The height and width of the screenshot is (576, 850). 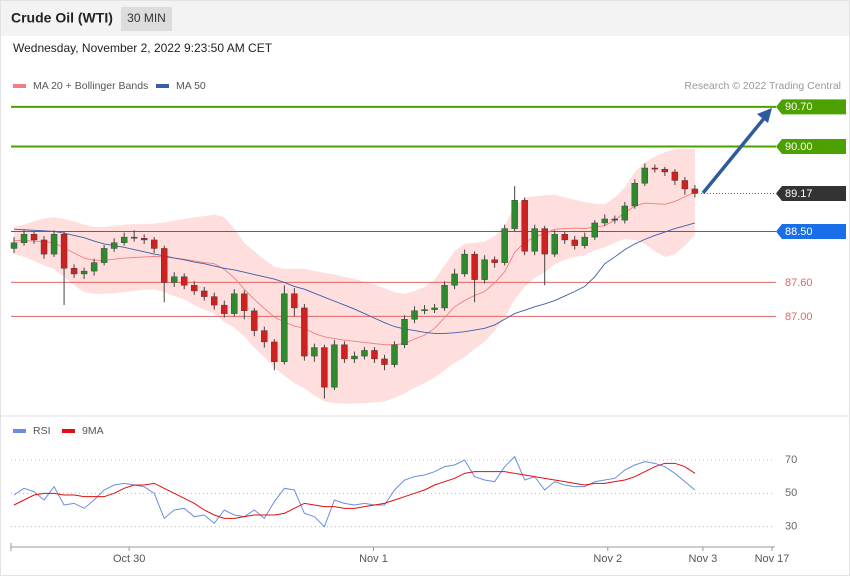 What do you see at coordinates (129, 559) in the screenshot?
I see `x-tick-label: Oct 30` at bounding box center [129, 559].